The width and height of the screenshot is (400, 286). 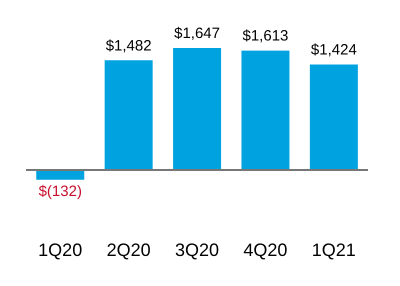 What do you see at coordinates (265, 250) in the screenshot?
I see `x-tick-label: 4Q20` at bounding box center [265, 250].